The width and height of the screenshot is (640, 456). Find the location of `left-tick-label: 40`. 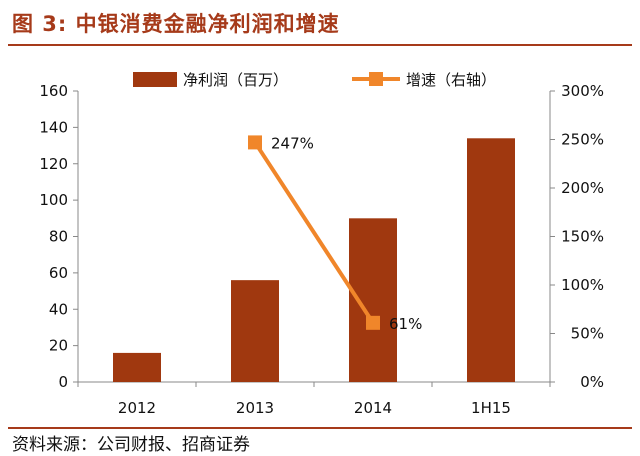

left-tick-label: 40 is located at coordinates (58, 309).